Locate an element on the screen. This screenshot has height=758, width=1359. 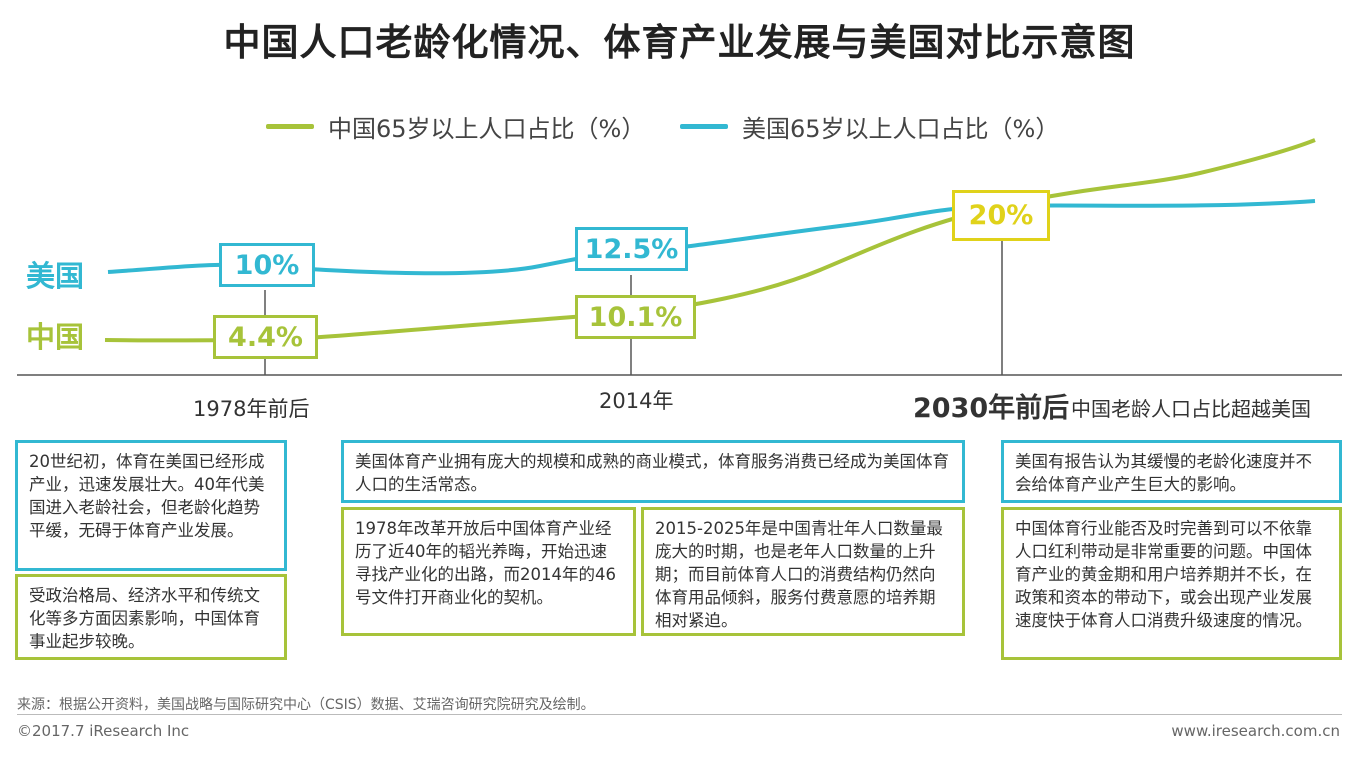
copyright-text: ©2017.7 iResearch Inc is located at coordinates (103, 731).